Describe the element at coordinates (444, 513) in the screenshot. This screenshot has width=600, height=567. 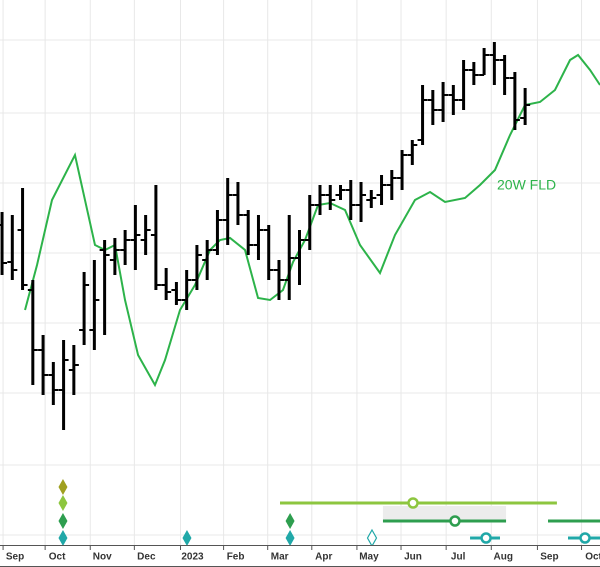
I see `range-shade` at that location.